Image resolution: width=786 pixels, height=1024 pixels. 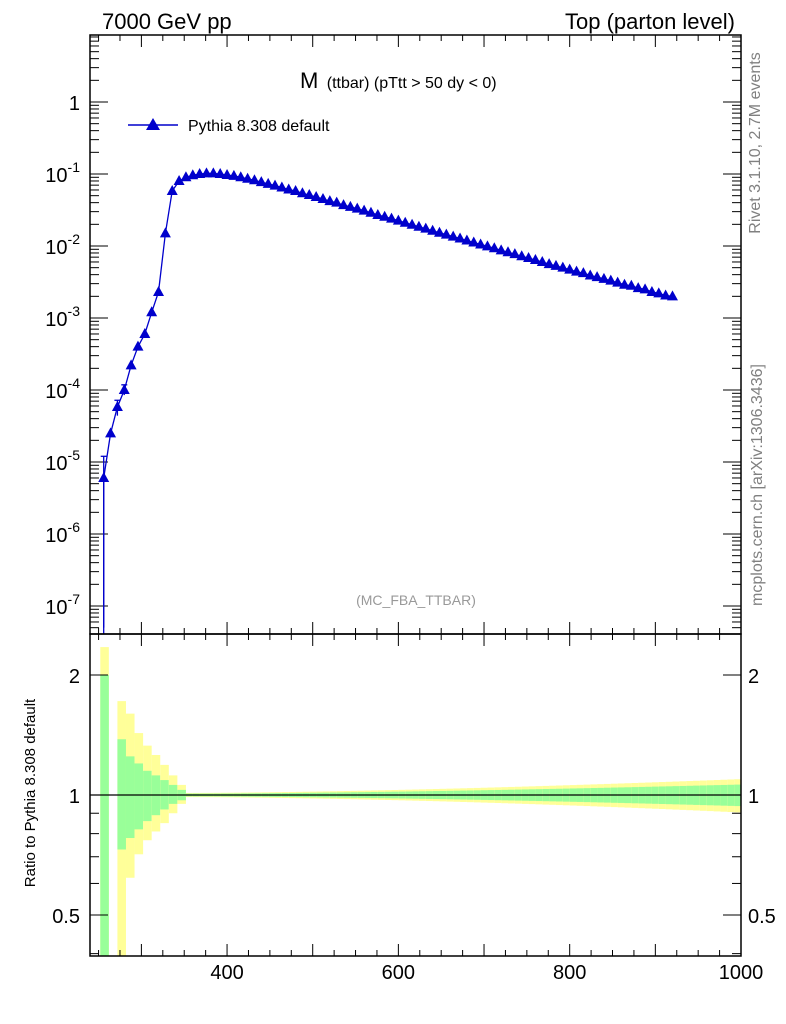 I want to click on plot-title-sub: (ttbar) (pTtt > 50 dy < 0), so click(x=412, y=83).